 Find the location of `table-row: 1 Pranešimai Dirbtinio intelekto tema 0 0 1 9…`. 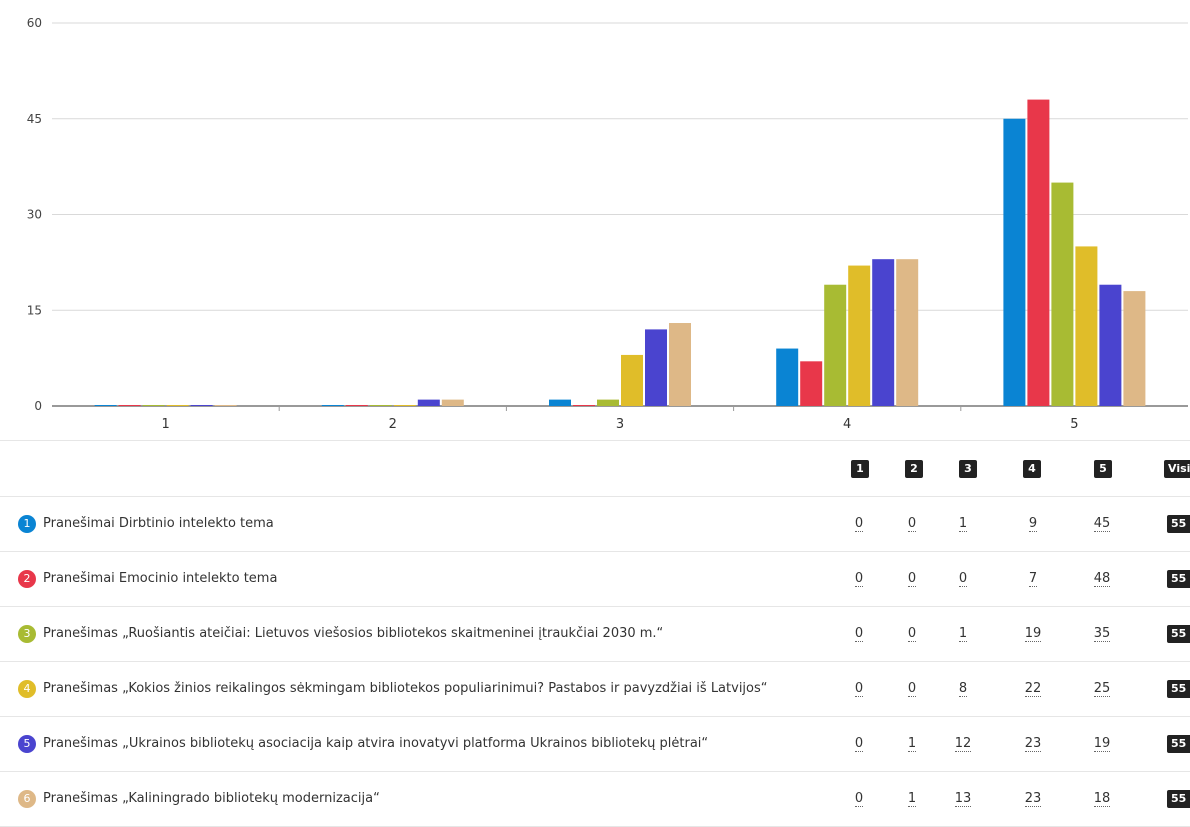

table-row: 1 Pranešimai Dirbtinio intelekto tema 0 0 1 9… is located at coordinates (595, 524).